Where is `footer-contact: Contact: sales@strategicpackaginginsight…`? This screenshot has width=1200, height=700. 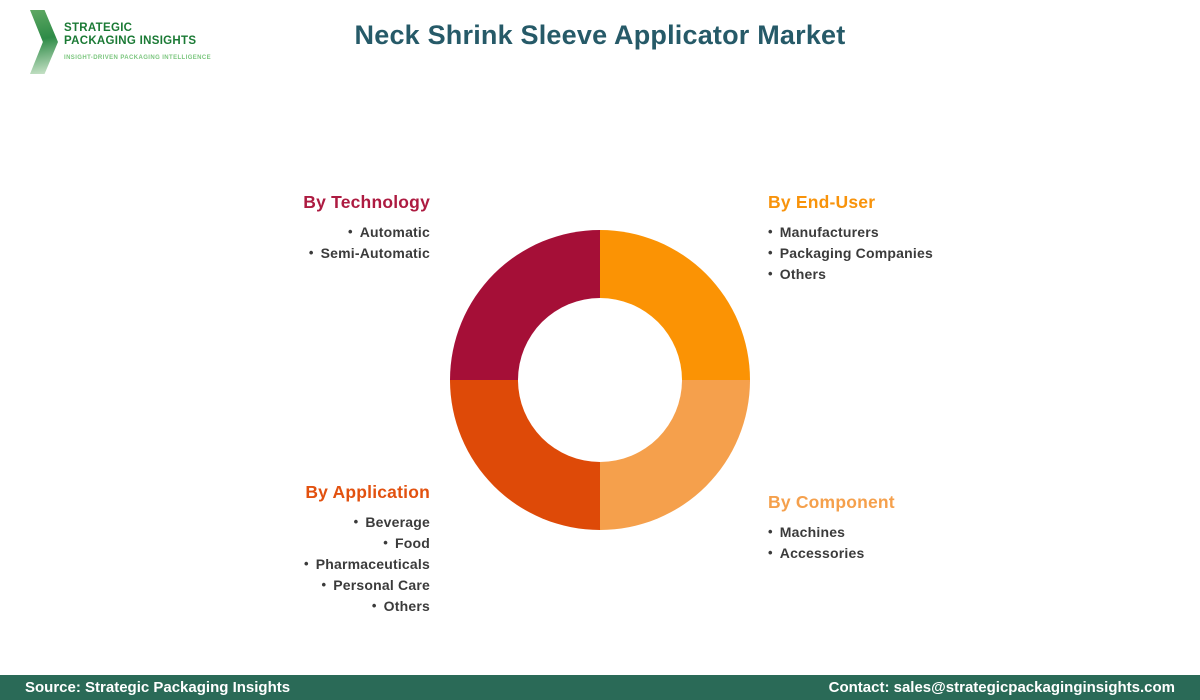
footer-contact: Contact: sales@strategicpackaginginsight… is located at coordinates (1001, 687).